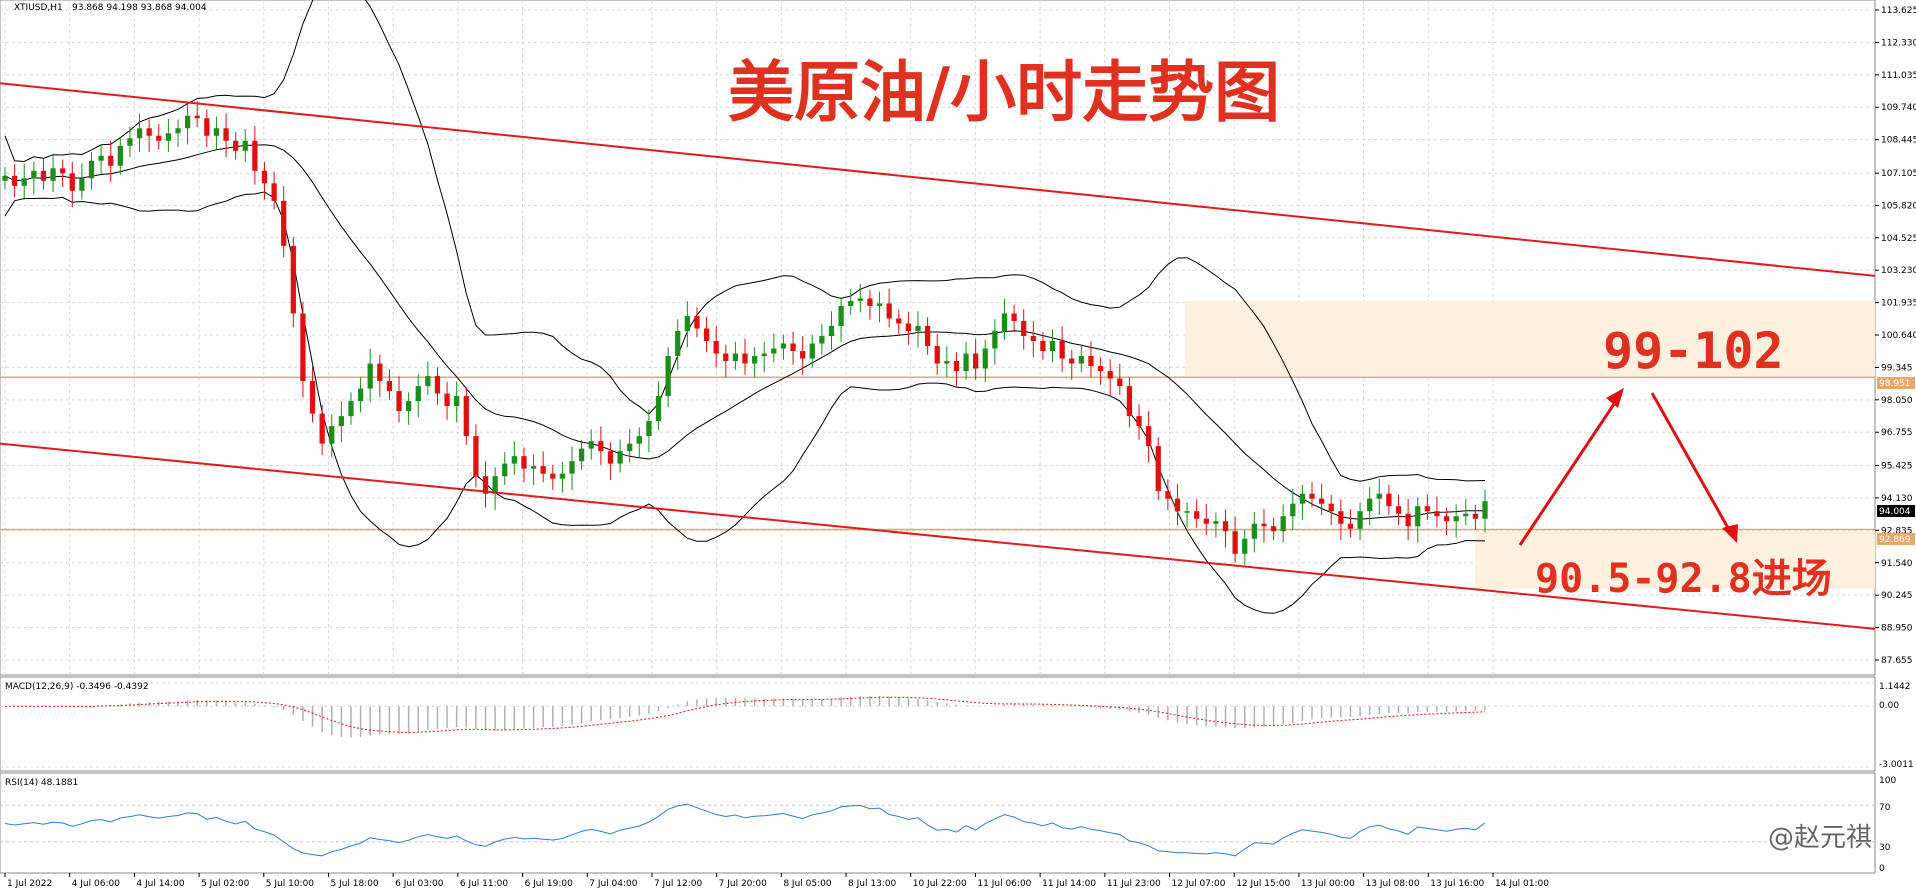 This screenshot has width=1916, height=890. What do you see at coordinates (139, 8) in the screenshot?
I see `chart-header-ohlc: 93.868 94.198 93.868 94.004` at bounding box center [139, 8].